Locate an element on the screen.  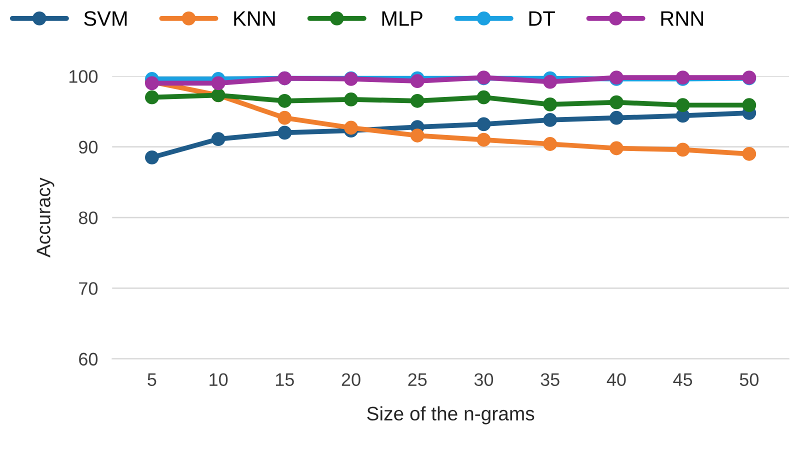
x-tick-label: 25 is located at coordinates (417, 379).